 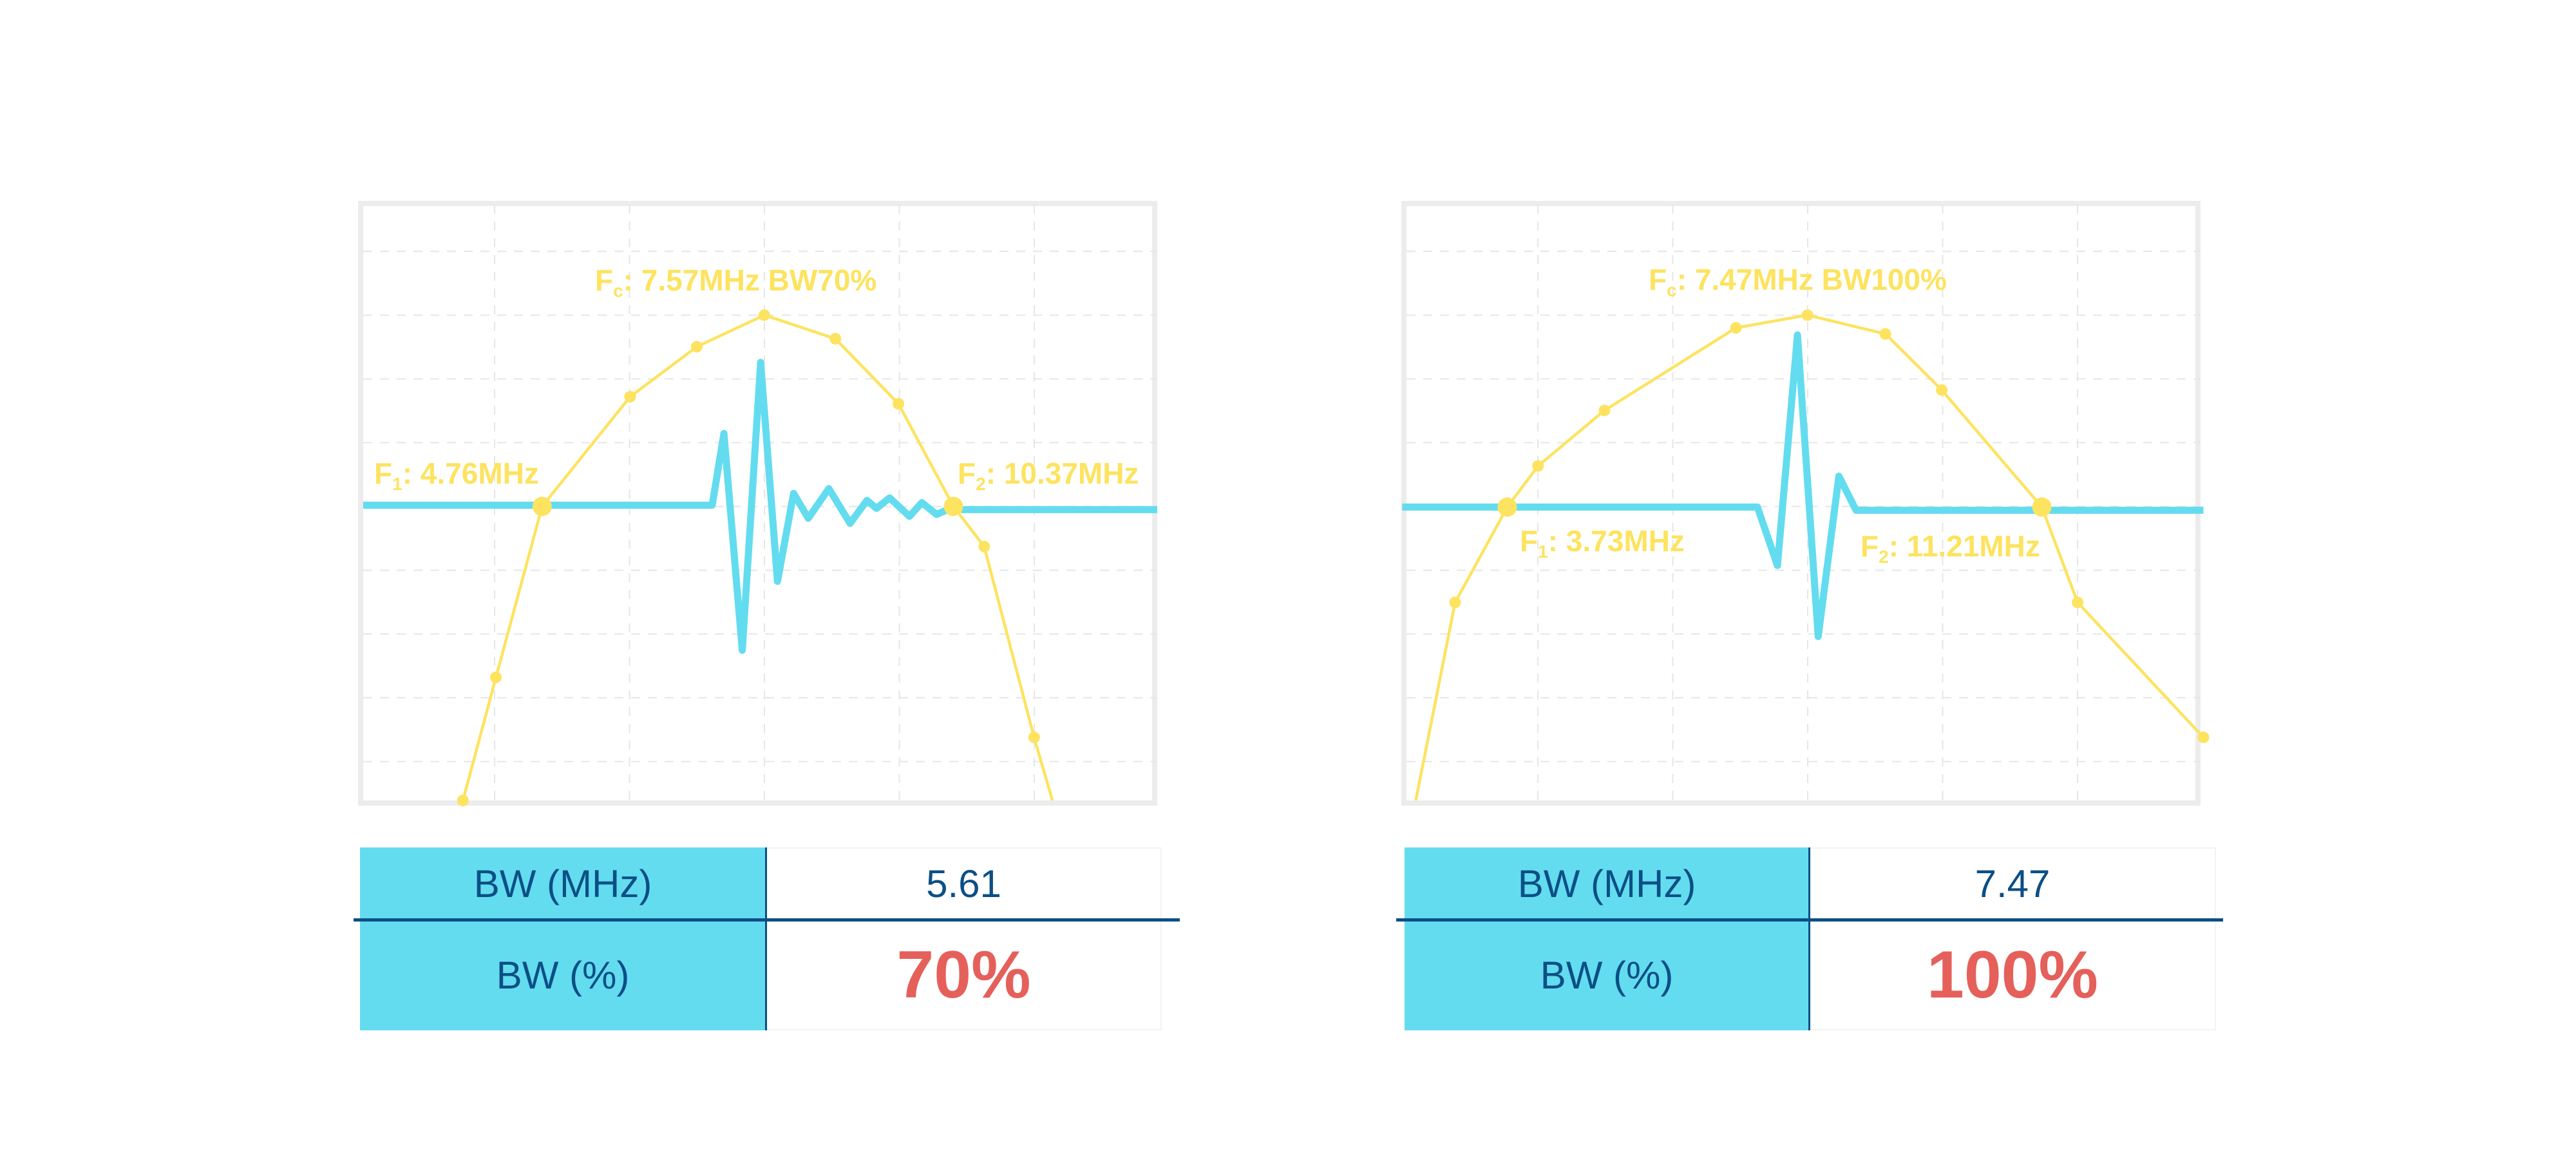 I want to click on f2-label-pzt: F2: 10.37MHz, so click(x=1048, y=475).